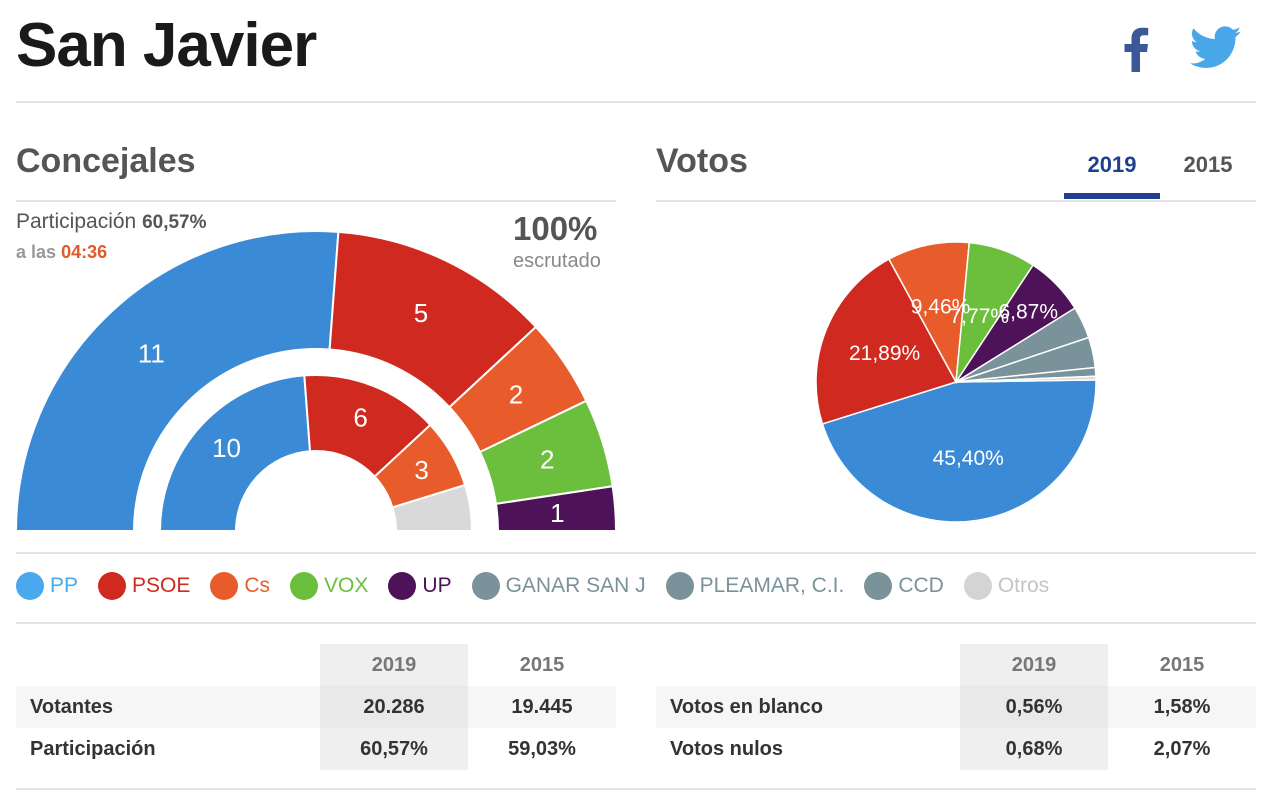  What do you see at coordinates (1034, 707) in the screenshot?
I see `cell-value: 0,56%` at bounding box center [1034, 707].